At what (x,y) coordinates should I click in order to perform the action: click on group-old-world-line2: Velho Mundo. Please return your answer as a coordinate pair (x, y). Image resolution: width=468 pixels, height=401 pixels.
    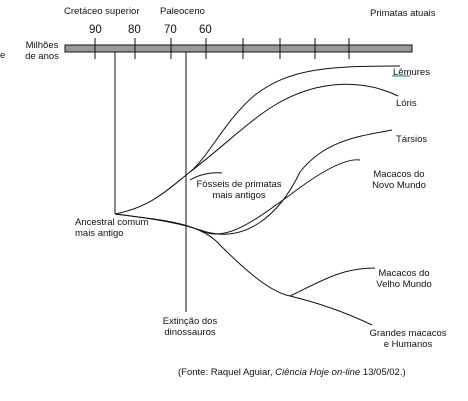
    Looking at the image, I should click on (404, 284).